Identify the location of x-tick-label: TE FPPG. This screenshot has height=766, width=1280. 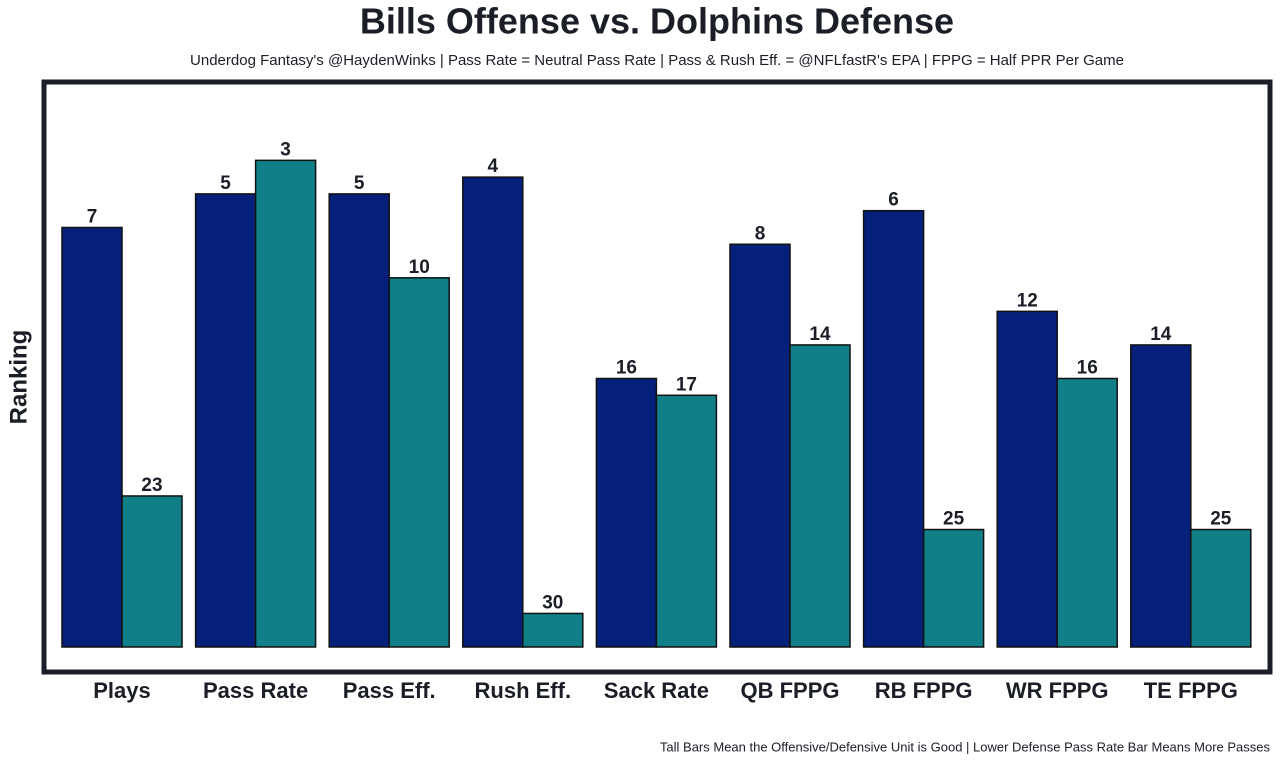
(1191, 690).